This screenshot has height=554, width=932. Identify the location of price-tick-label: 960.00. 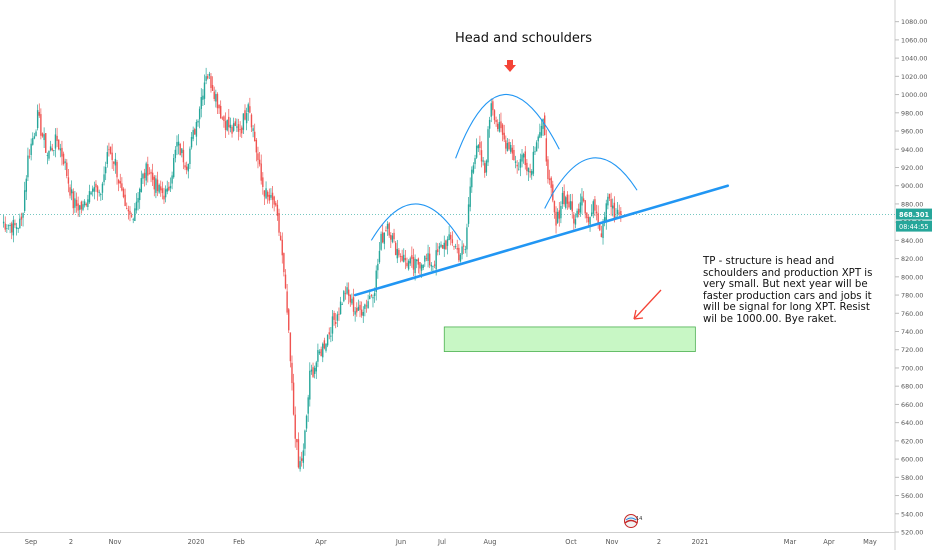
(912, 132).